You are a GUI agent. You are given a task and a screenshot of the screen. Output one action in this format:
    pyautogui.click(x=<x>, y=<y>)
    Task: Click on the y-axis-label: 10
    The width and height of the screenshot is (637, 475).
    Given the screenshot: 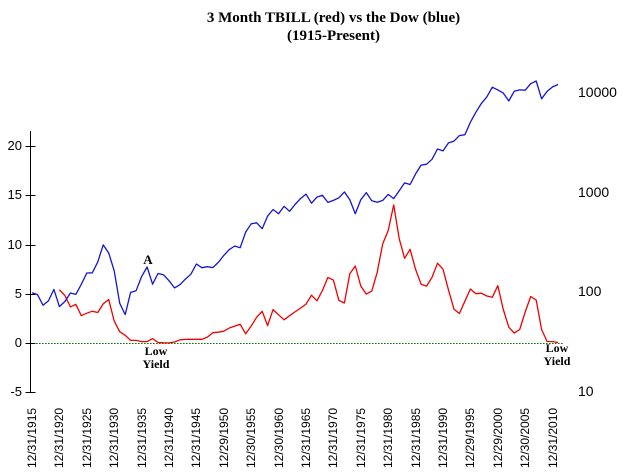 What is the action you would take?
    pyautogui.click(x=14, y=244)
    